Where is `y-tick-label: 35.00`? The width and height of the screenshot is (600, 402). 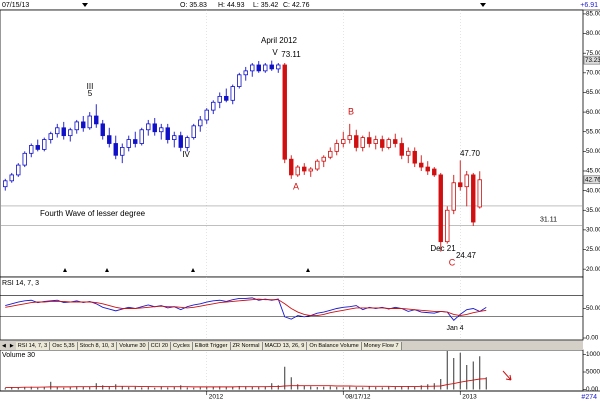
y-tick-label: 35.00 is located at coordinates (593, 210).